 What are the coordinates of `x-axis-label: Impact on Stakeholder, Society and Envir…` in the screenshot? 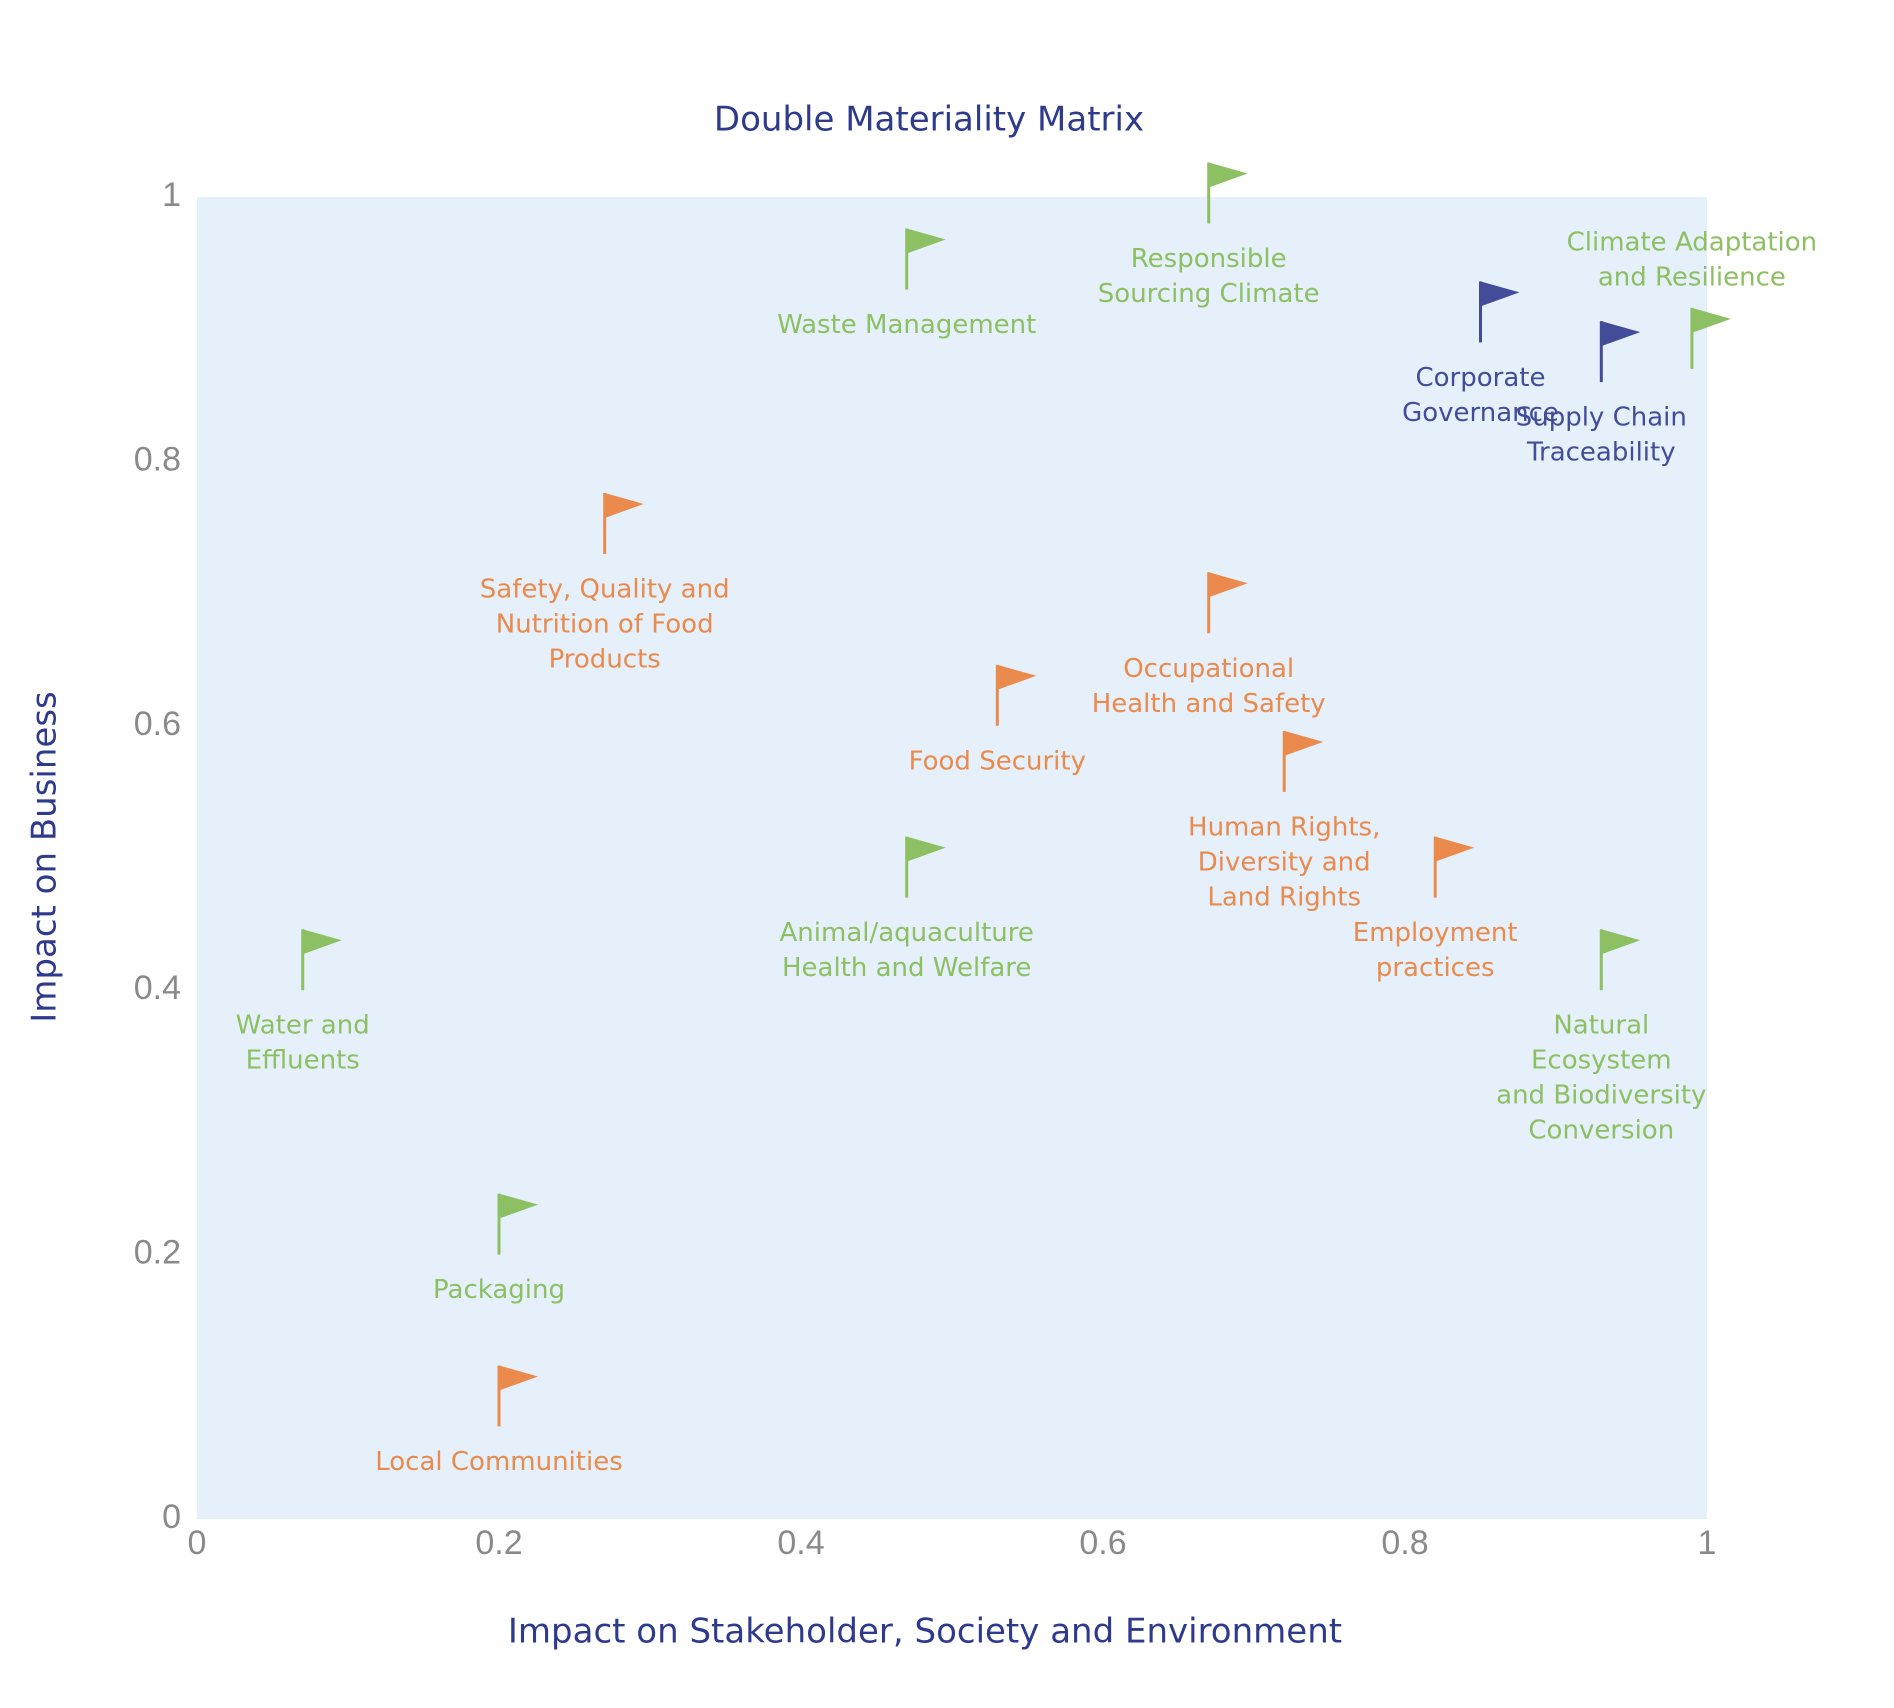 It's located at (925, 1632).